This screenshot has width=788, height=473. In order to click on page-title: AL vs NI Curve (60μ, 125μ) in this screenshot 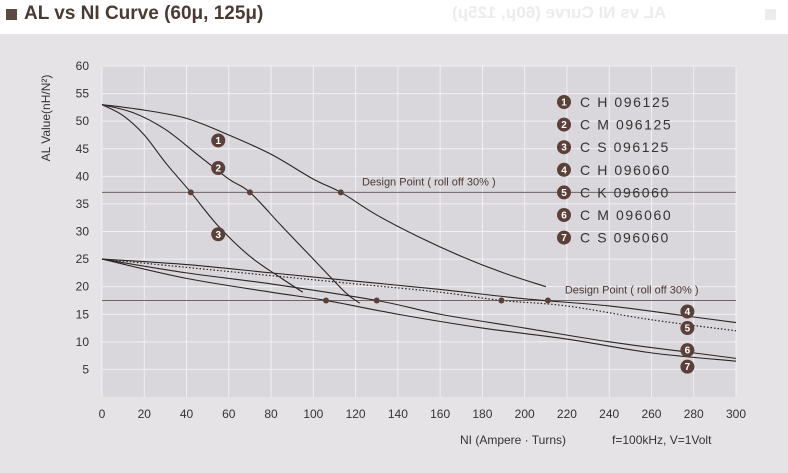, I will do `click(144, 13)`.